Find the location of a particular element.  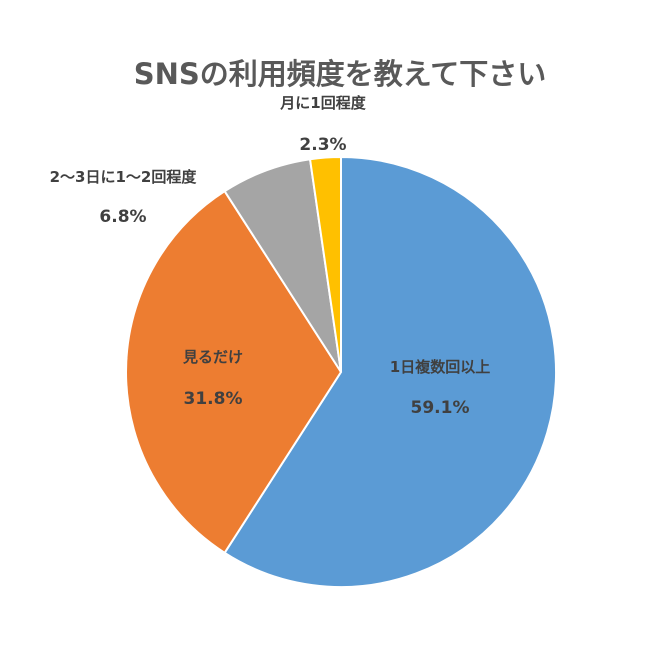

slice-label-category-0: 1日複数回以上 is located at coordinates (440, 367).